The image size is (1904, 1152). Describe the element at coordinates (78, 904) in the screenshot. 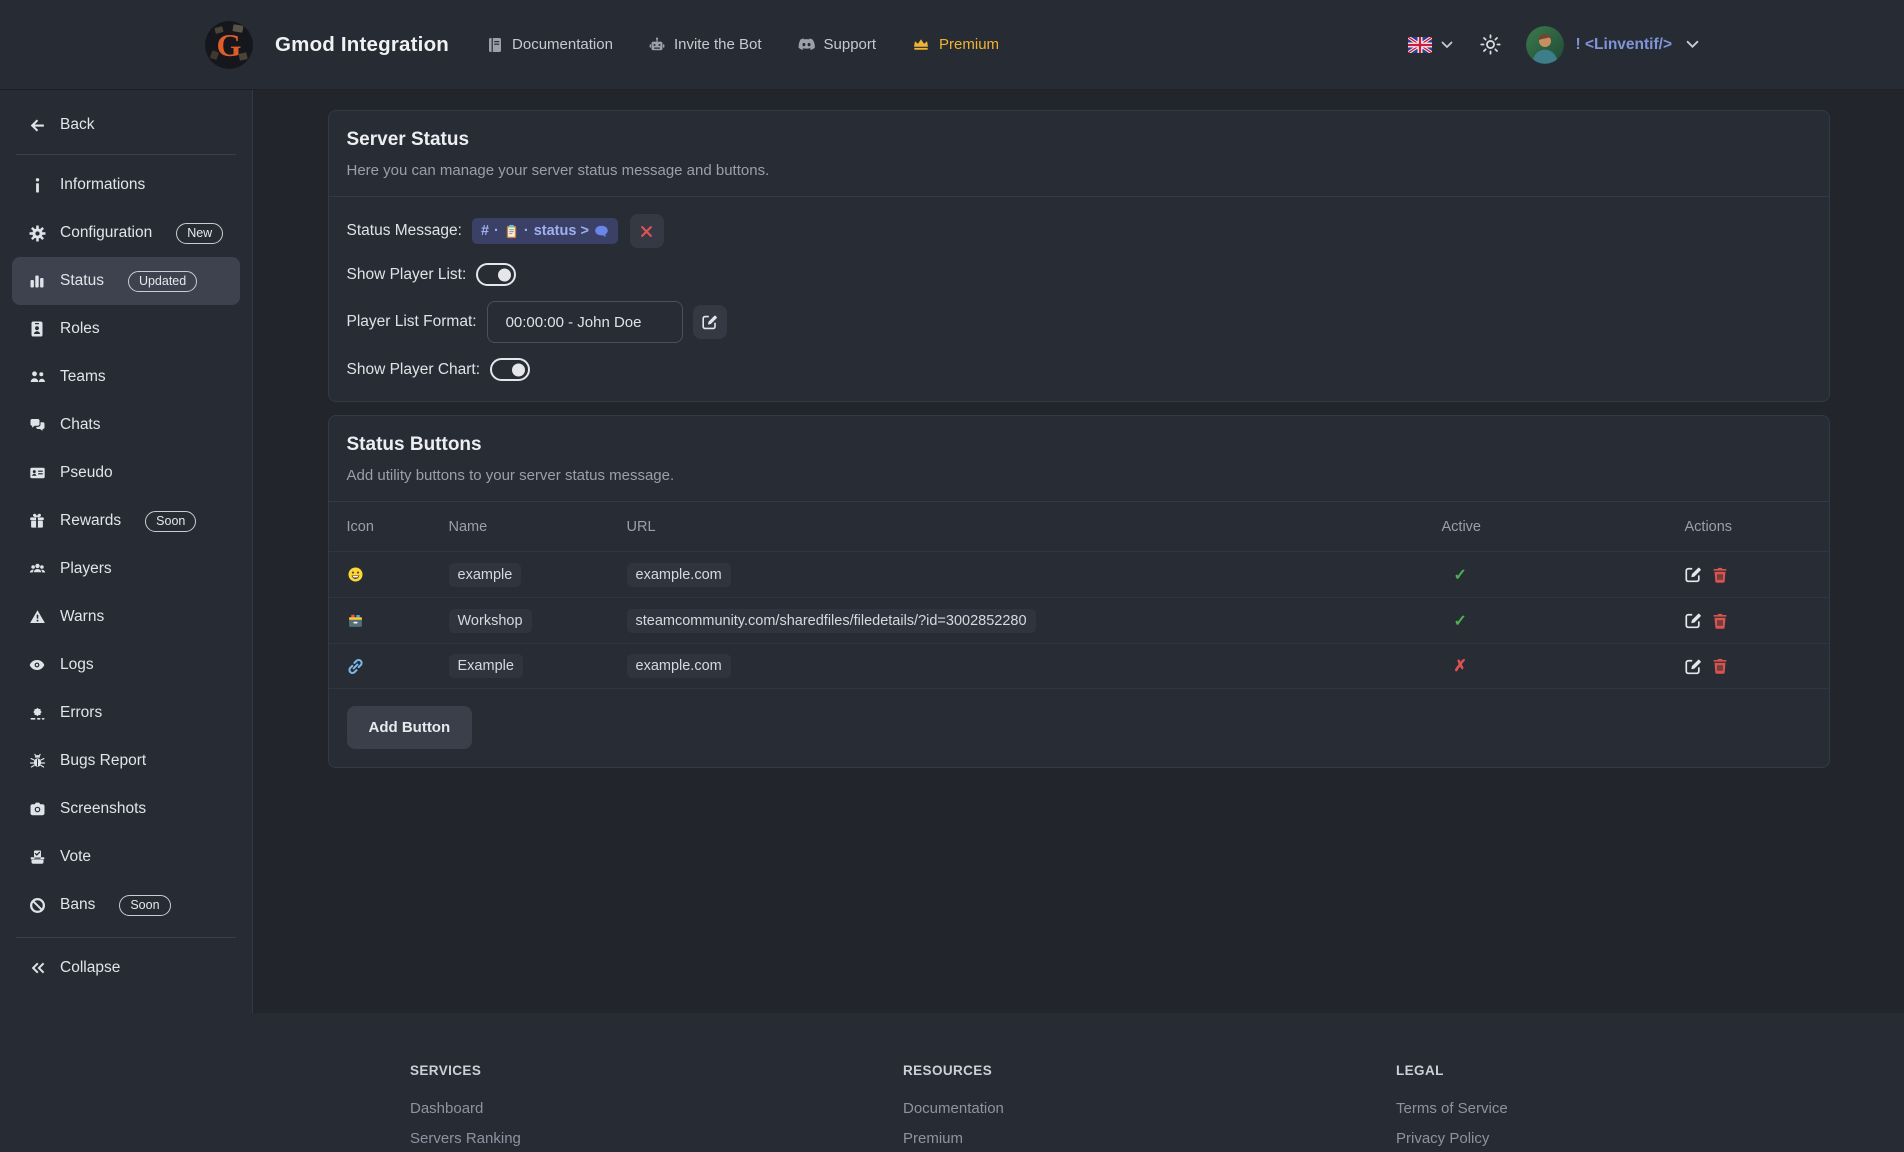

I see `sidebar-item-label: Bans` at that location.